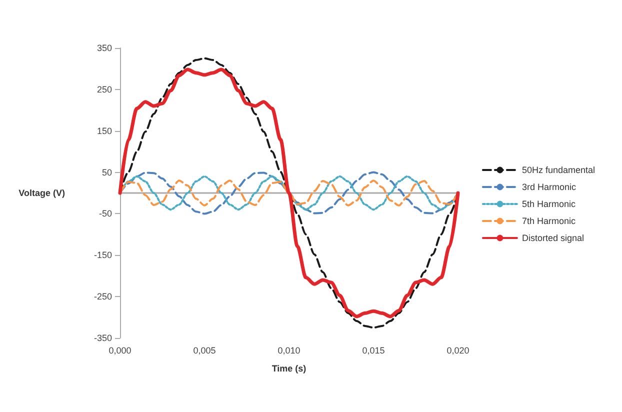 Image resolution: width=622 pixels, height=412 pixels. I want to click on x-tick-label: 0,020, so click(458, 351).